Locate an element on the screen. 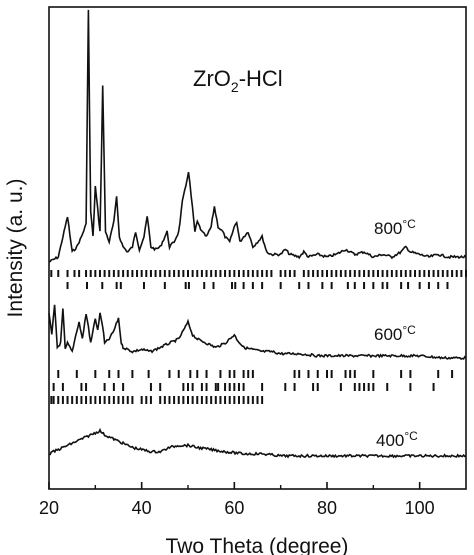 The height and width of the screenshot is (555, 474). x-ticks: 20 40 60 80 100 is located at coordinates (237, 500).